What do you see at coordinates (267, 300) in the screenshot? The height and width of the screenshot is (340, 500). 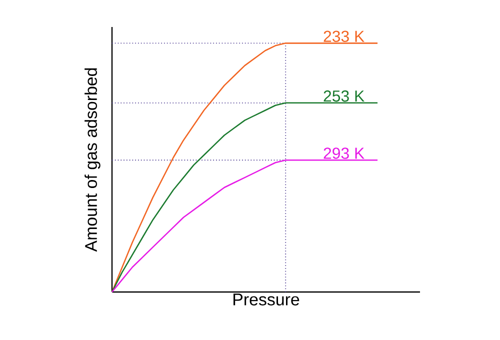 I see `x-axis-title: Pressure` at bounding box center [267, 300].